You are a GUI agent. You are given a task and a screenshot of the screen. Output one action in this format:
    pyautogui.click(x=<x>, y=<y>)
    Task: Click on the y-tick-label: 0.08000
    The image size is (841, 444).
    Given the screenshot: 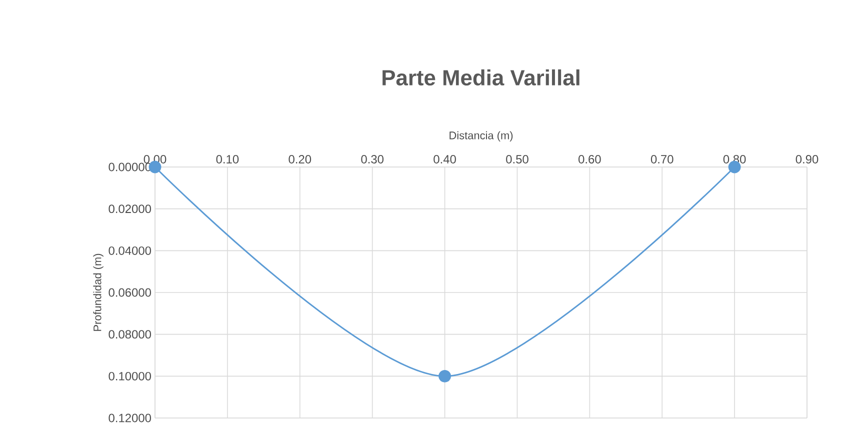 What is the action you would take?
    pyautogui.click(x=130, y=334)
    